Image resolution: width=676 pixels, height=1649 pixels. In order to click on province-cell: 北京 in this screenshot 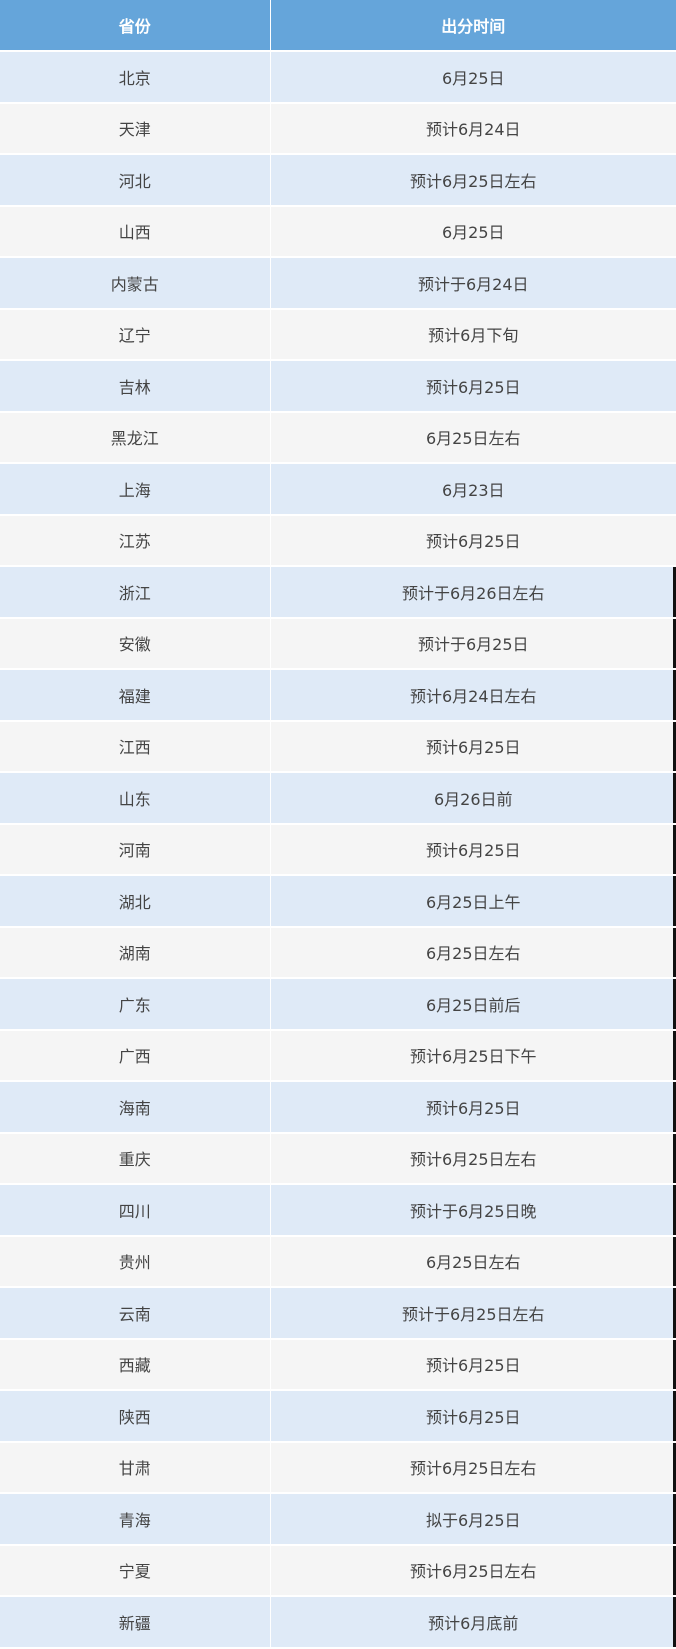, I will do `click(135, 77)`.